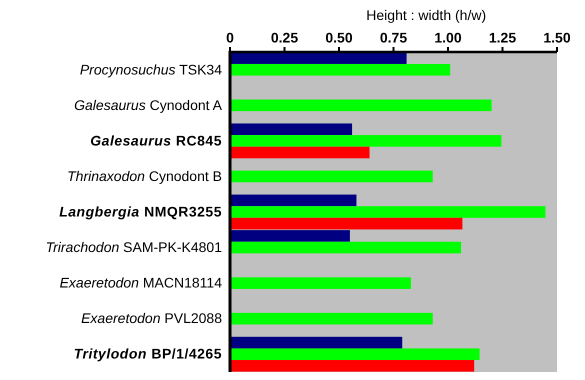  What do you see at coordinates (156, 140) in the screenshot?
I see `y-tick-label: Galesaurus RC845` at bounding box center [156, 140].